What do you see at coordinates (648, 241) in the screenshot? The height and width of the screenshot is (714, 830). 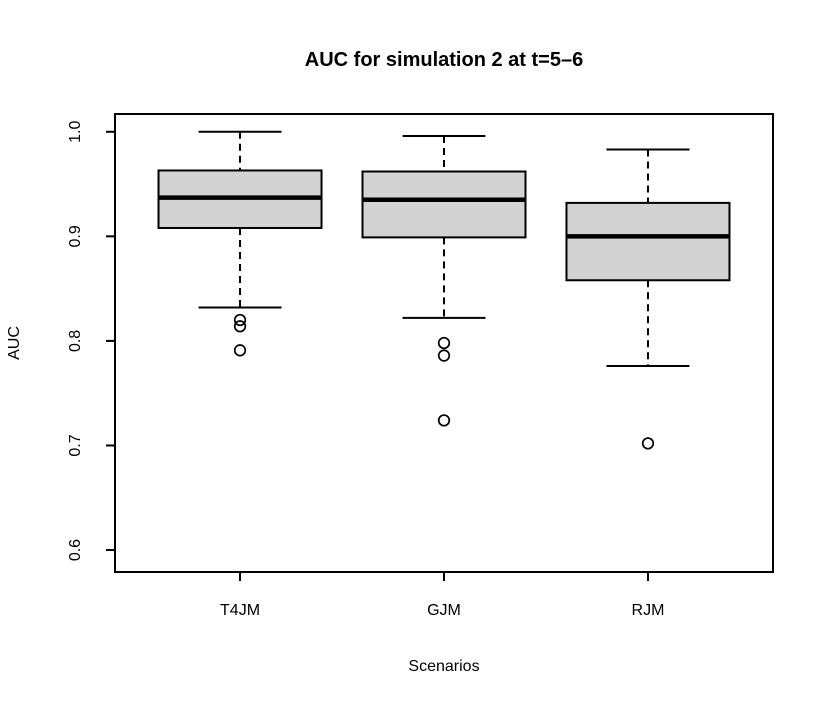 I see `iqr-box-RJM` at bounding box center [648, 241].